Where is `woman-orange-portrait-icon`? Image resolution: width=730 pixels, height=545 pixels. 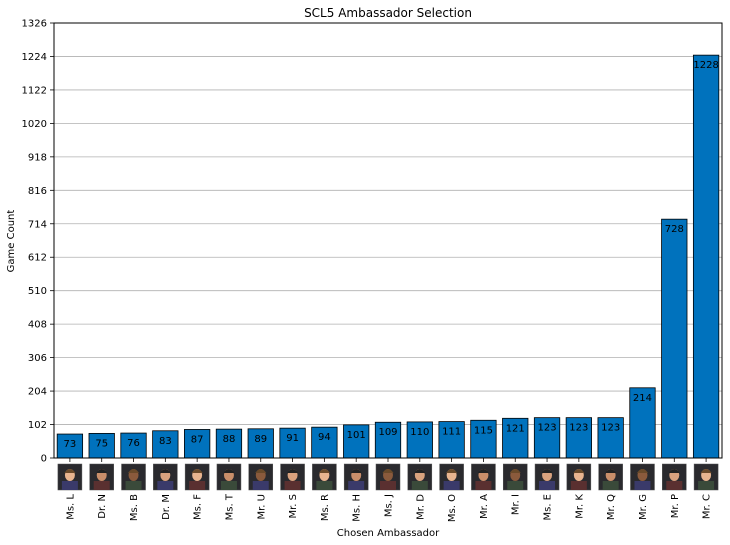 woman-orange-portrait-icon is located at coordinates (229, 477).